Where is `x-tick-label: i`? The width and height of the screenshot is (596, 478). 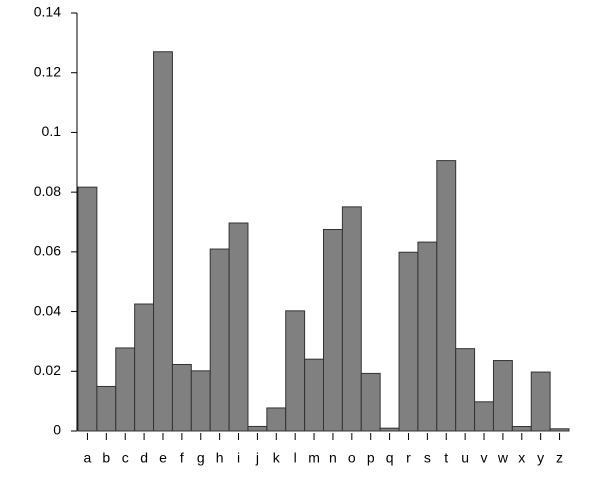 x-tick-label: i is located at coordinates (238, 458).